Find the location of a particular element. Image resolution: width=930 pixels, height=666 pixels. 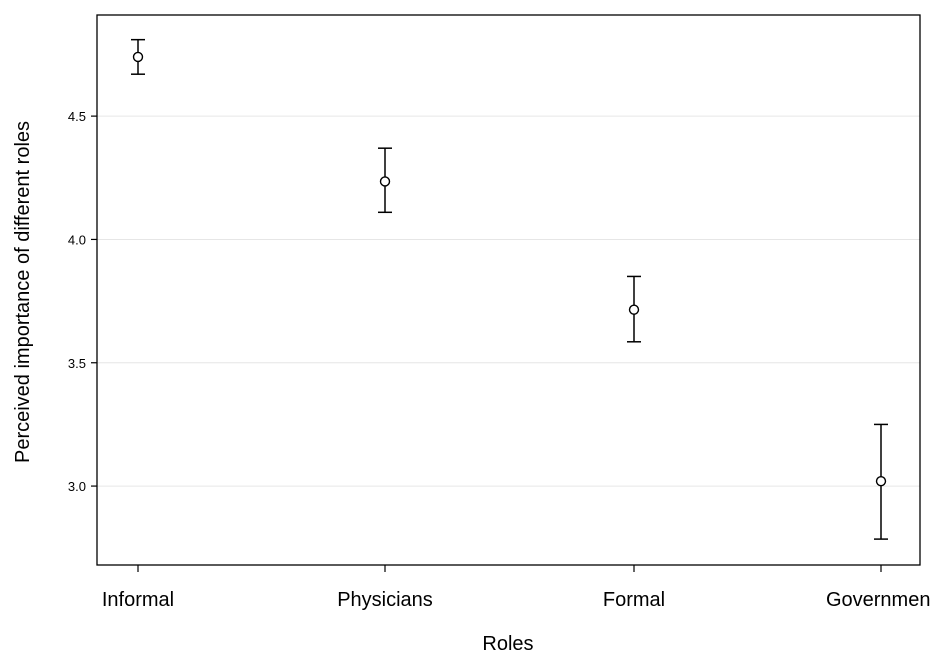

x-tick-label: Informal is located at coordinates (138, 600).